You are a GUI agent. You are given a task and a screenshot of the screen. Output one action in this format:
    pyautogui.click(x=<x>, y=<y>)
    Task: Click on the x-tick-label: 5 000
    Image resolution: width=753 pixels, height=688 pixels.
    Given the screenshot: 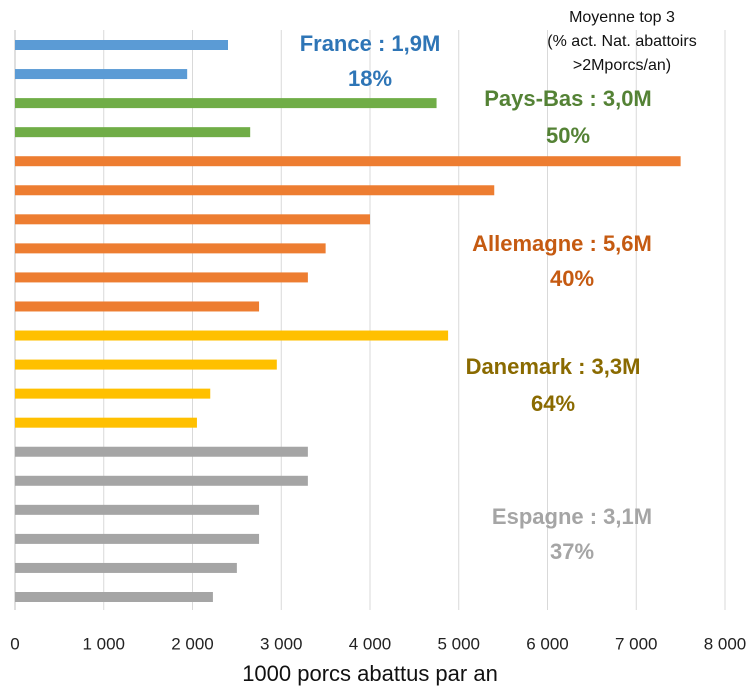 What is the action you would take?
    pyautogui.click(x=458, y=643)
    